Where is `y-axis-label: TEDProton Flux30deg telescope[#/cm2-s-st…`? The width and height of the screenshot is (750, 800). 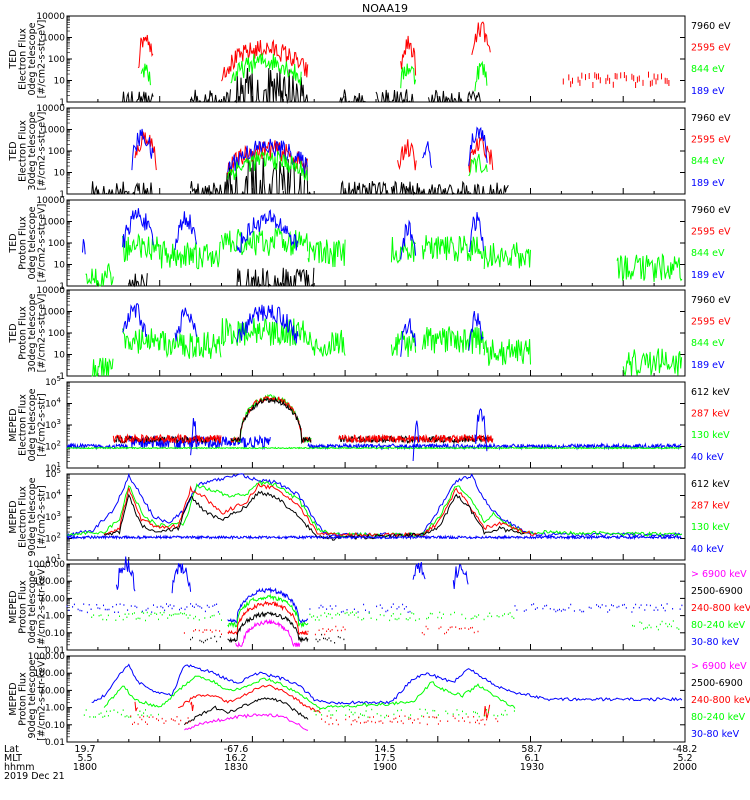 y-axis-label: TEDProton Flux30deg telescope[#/cm2-s-st… is located at coordinates (28, 332).